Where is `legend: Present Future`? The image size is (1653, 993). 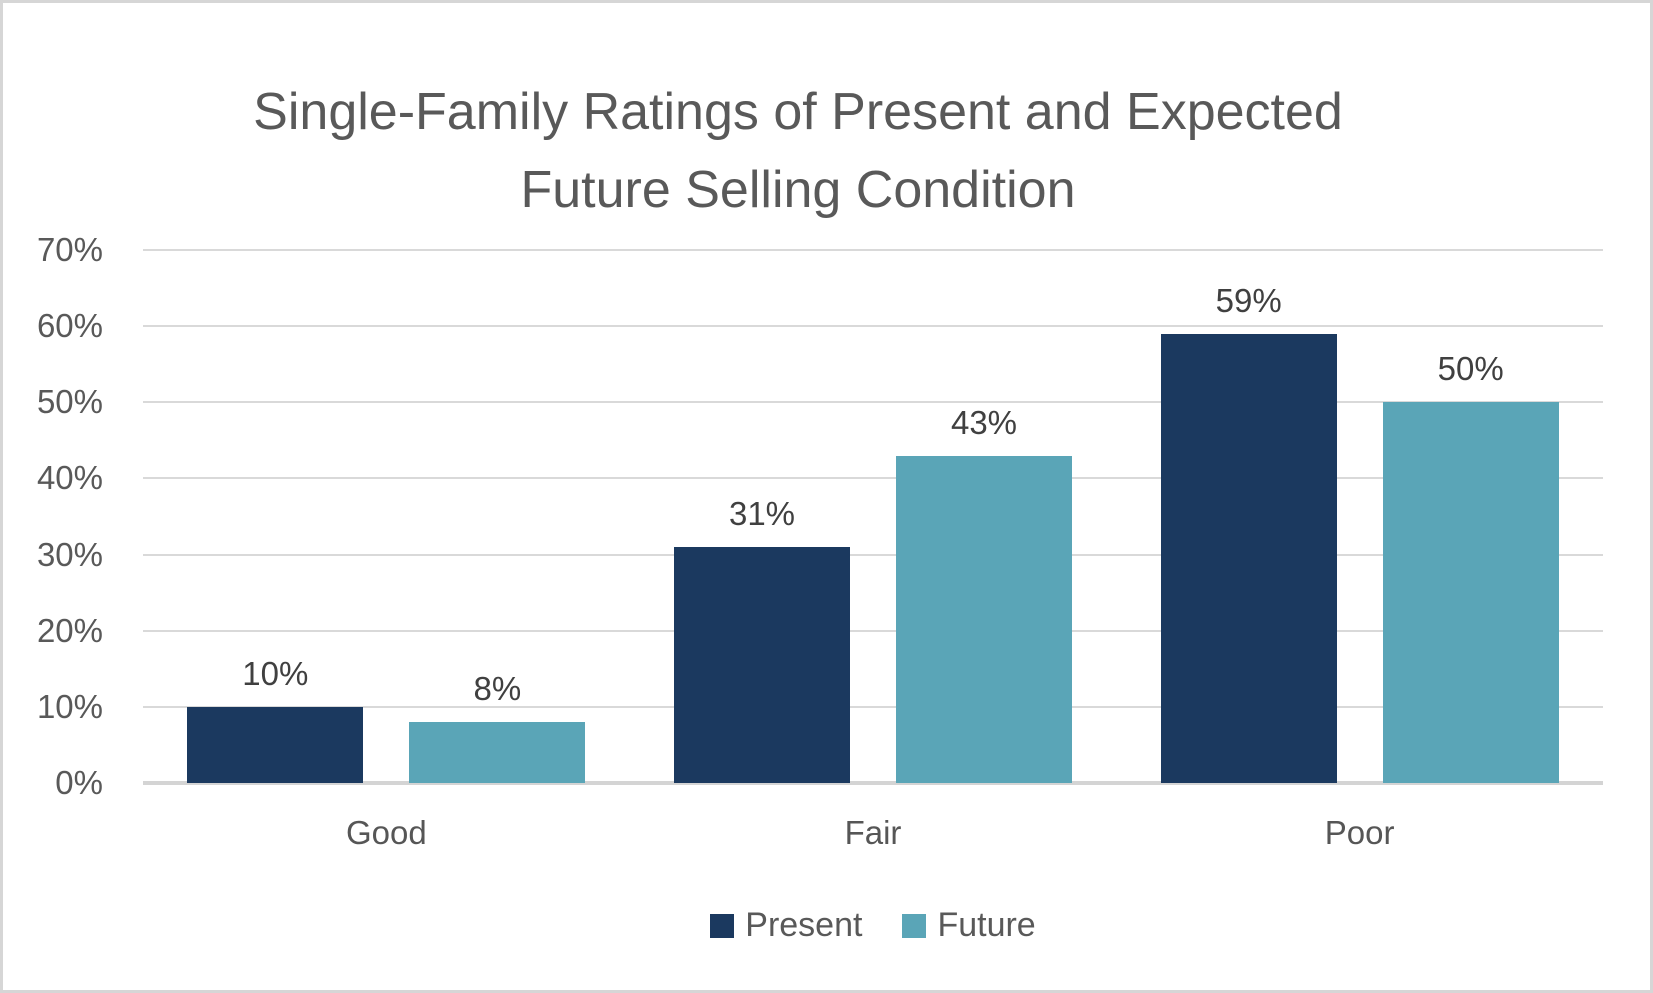 legend: Present Future is located at coordinates (873, 925).